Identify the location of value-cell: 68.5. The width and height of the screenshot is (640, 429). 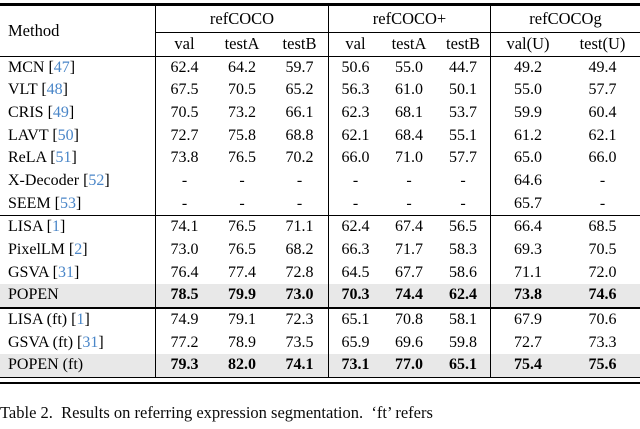
(602, 227).